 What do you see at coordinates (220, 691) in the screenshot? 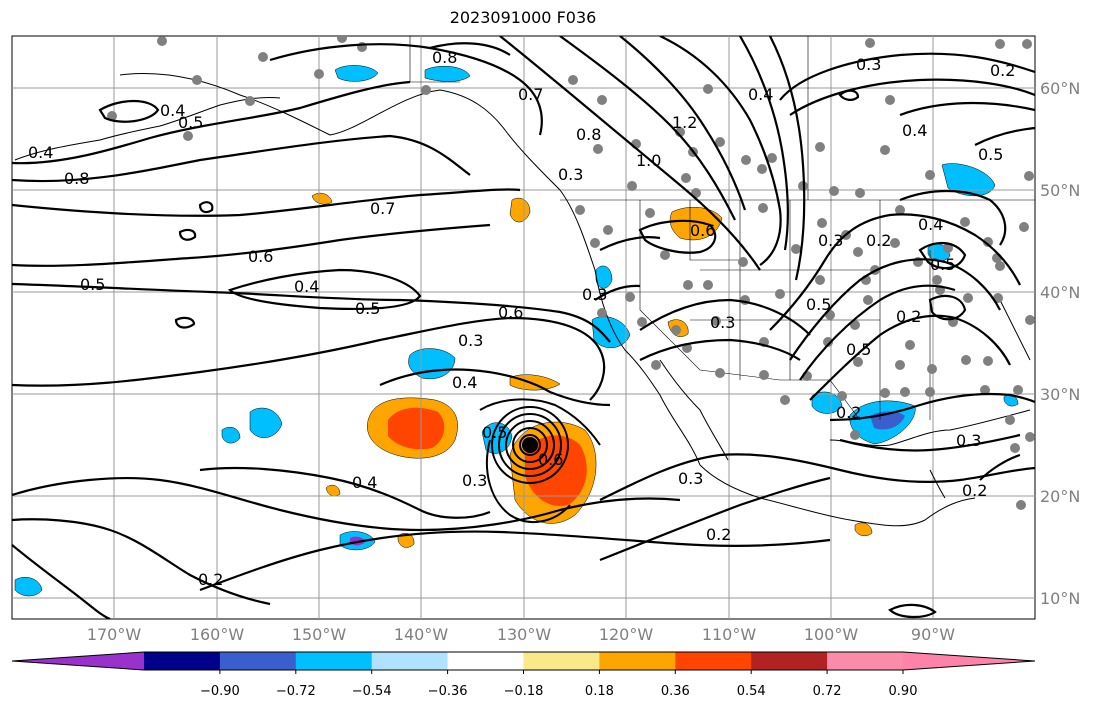
I see `colorbar-tick-label: −0.90` at bounding box center [220, 691].